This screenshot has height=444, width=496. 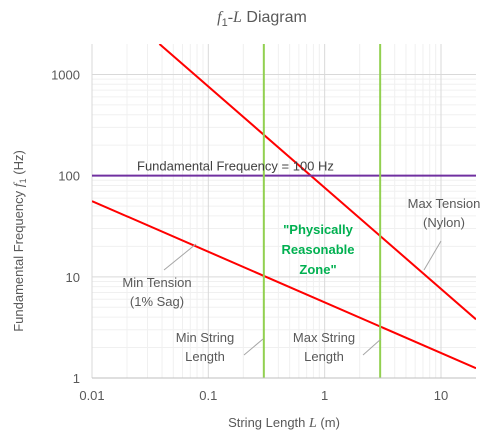 What do you see at coordinates (208, 395) in the screenshot?
I see `x-tick-label: 0.1` at bounding box center [208, 395].